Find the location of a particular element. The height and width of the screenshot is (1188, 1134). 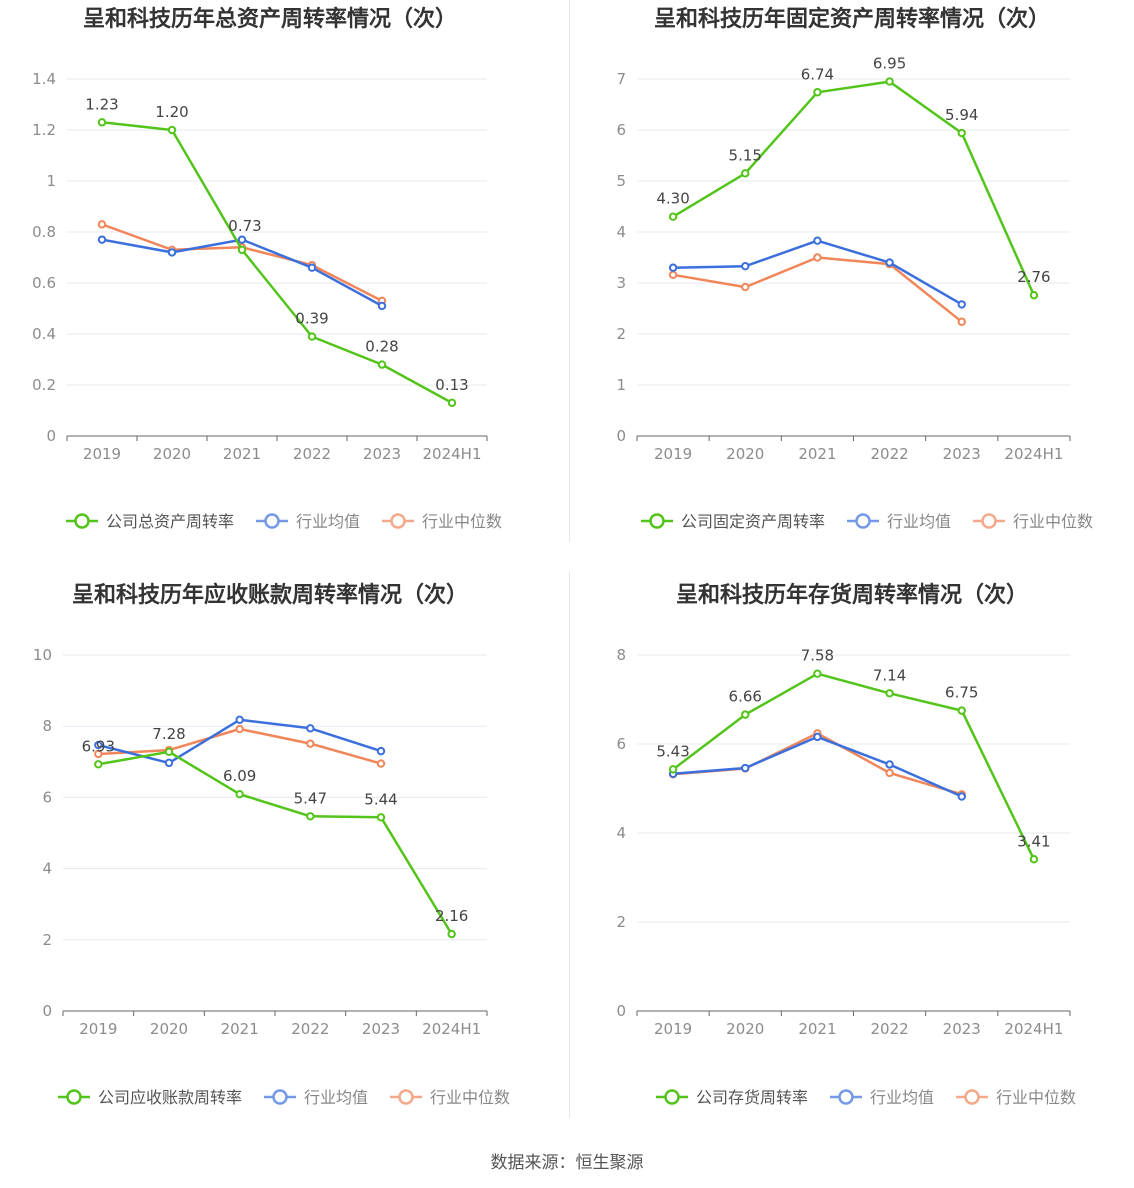

data-label: 5.43 is located at coordinates (672, 751).